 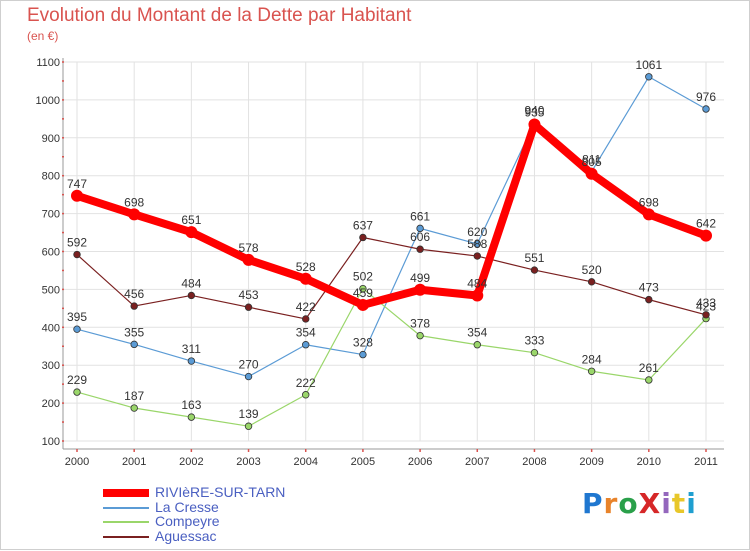 I want to click on data-label: 222, so click(x=306, y=383).